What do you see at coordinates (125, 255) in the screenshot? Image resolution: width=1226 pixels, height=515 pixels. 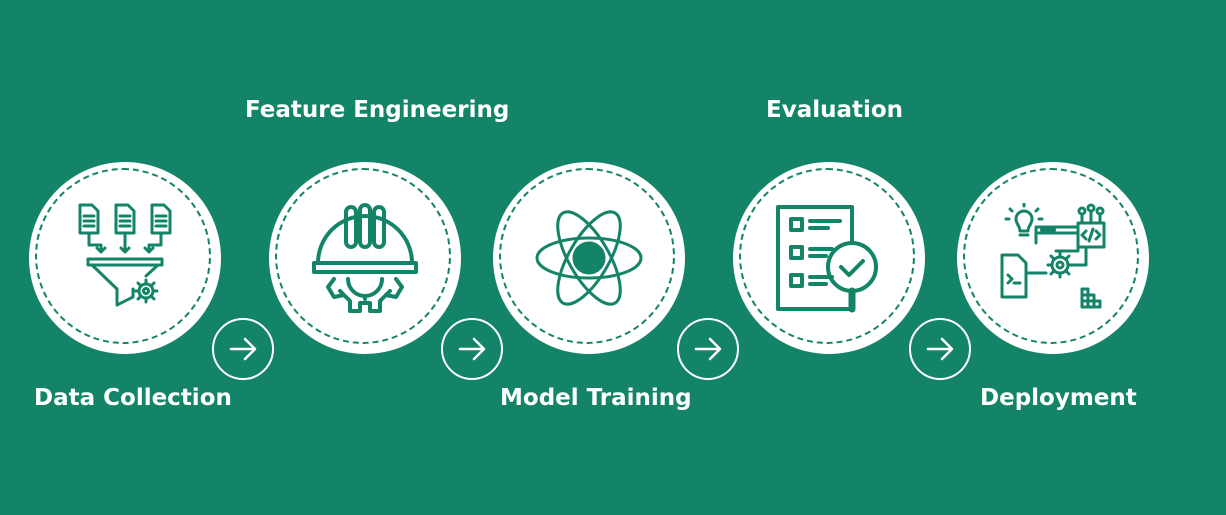 I see `data-funnel-icon` at bounding box center [125, 255].